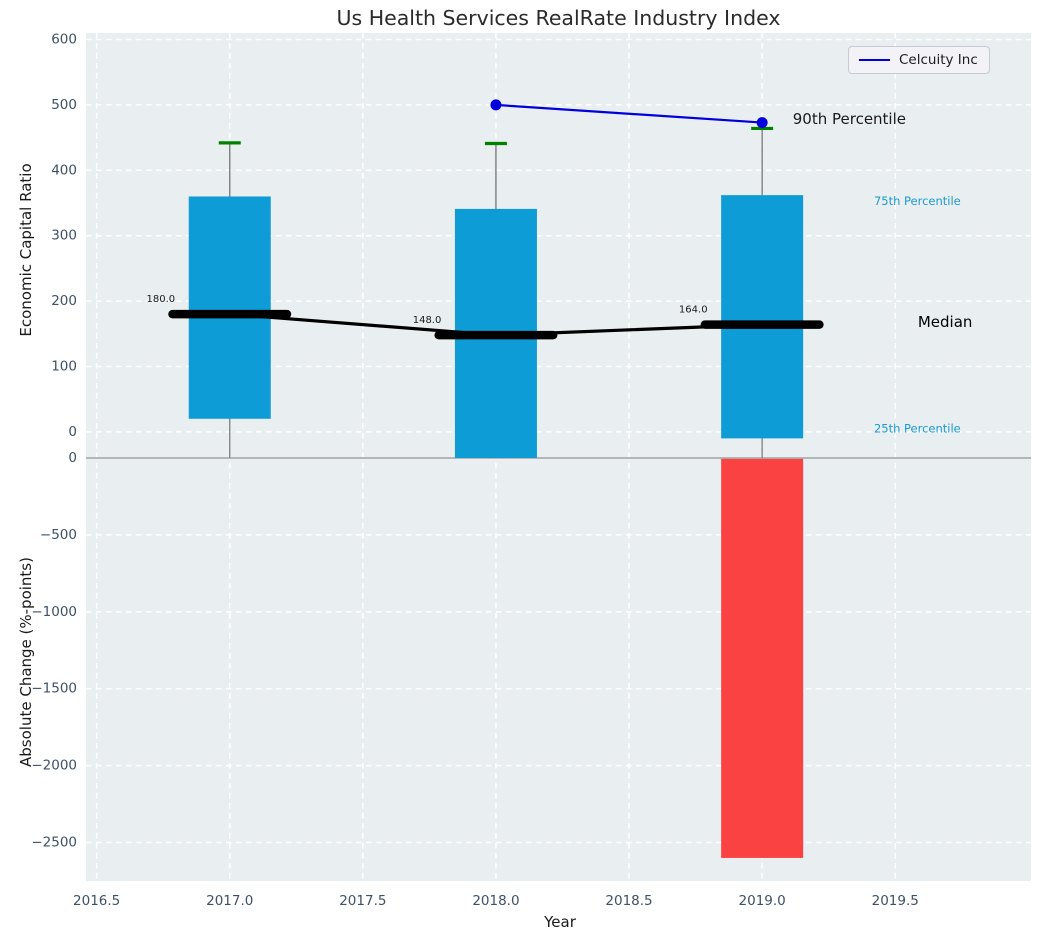 The image size is (1039, 942). Describe the element at coordinates (58, 535) in the screenshot. I see `y-tick-label-bottom: −500` at that location.